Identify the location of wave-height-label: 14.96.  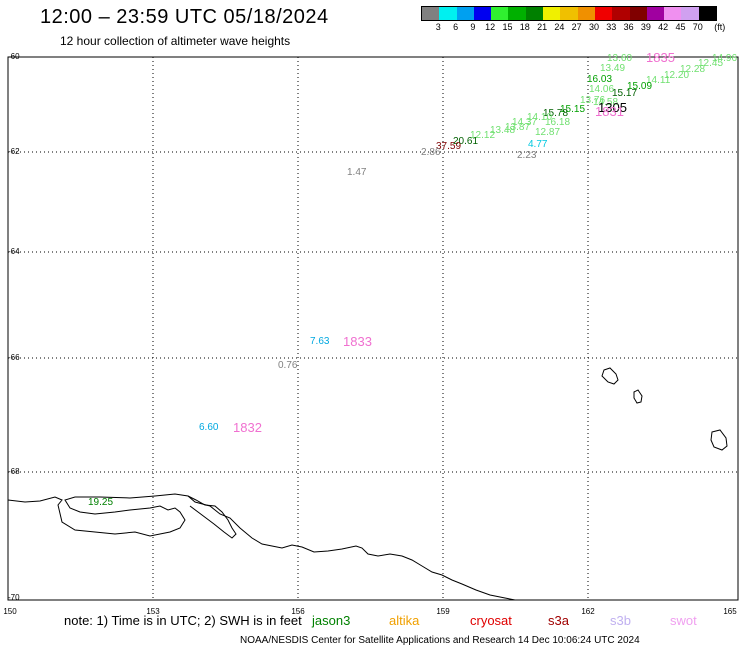
(725, 58).